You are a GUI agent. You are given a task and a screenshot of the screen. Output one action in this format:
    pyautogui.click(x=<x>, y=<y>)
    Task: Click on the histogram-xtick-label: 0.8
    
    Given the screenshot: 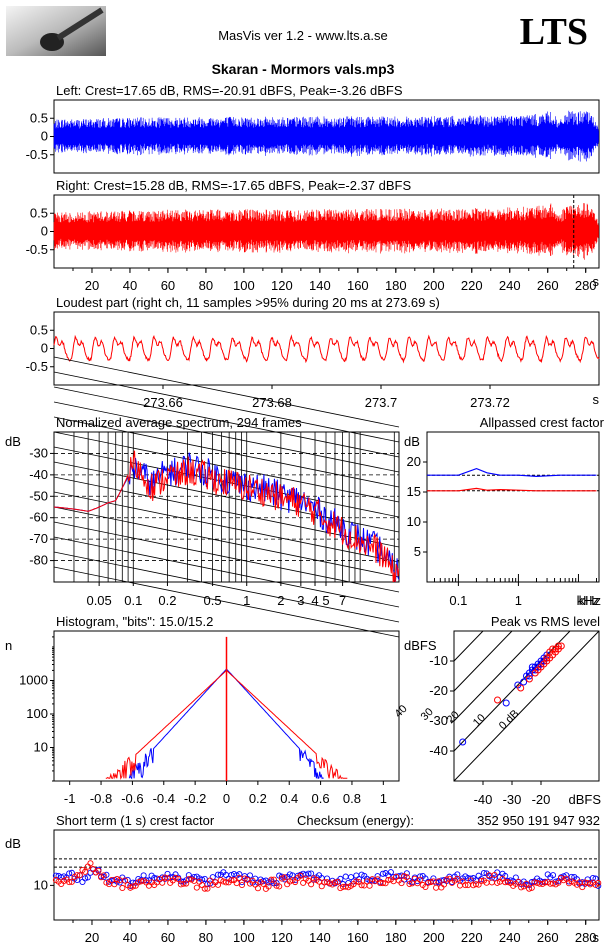 What is the action you would take?
    pyautogui.click(x=352, y=798)
    